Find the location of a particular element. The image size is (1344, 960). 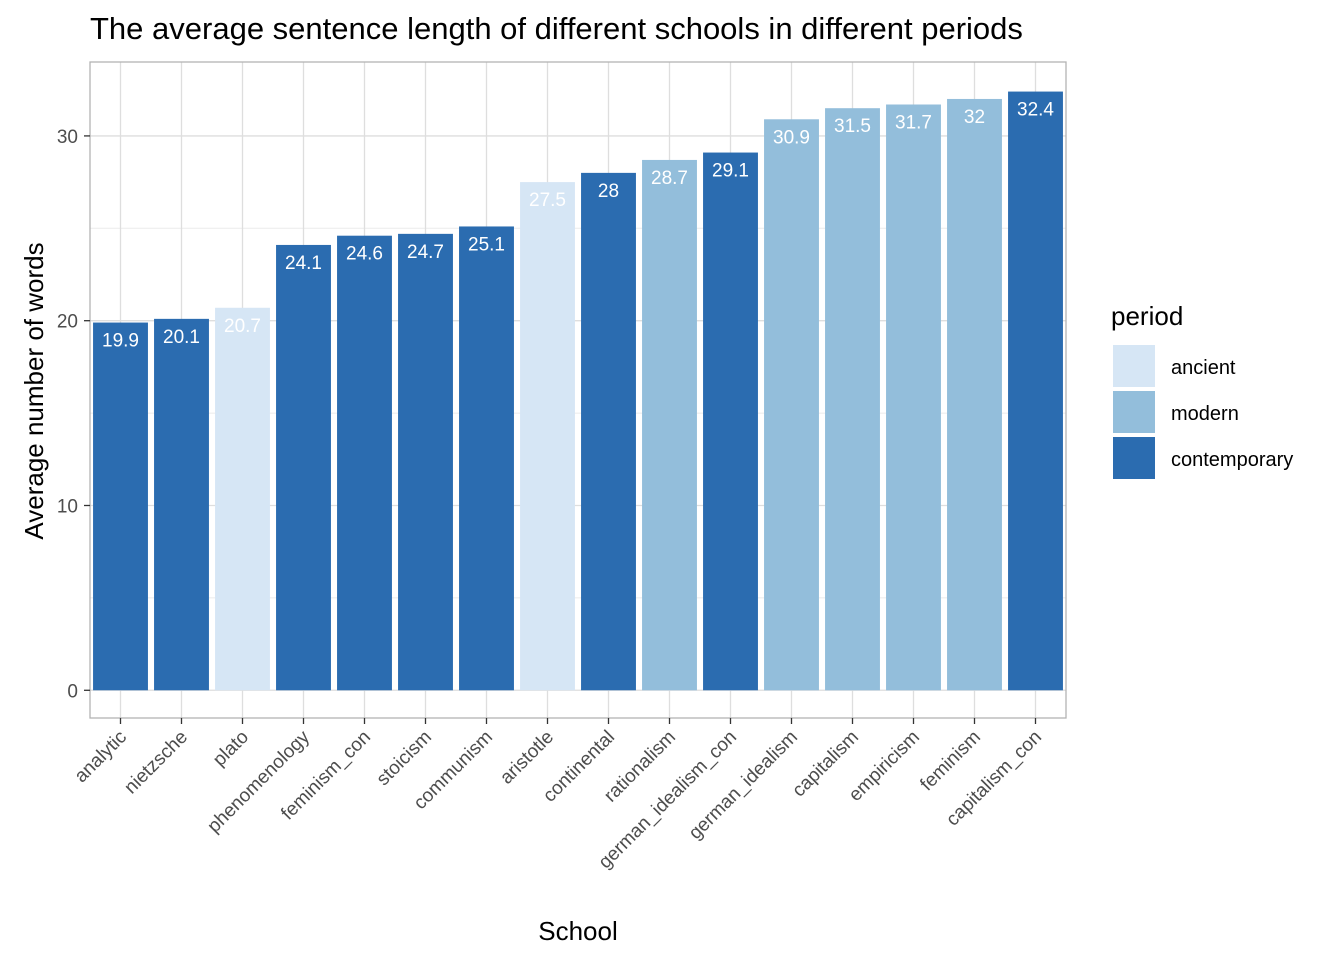

y-tick-label: 0 is located at coordinates (72, 691).